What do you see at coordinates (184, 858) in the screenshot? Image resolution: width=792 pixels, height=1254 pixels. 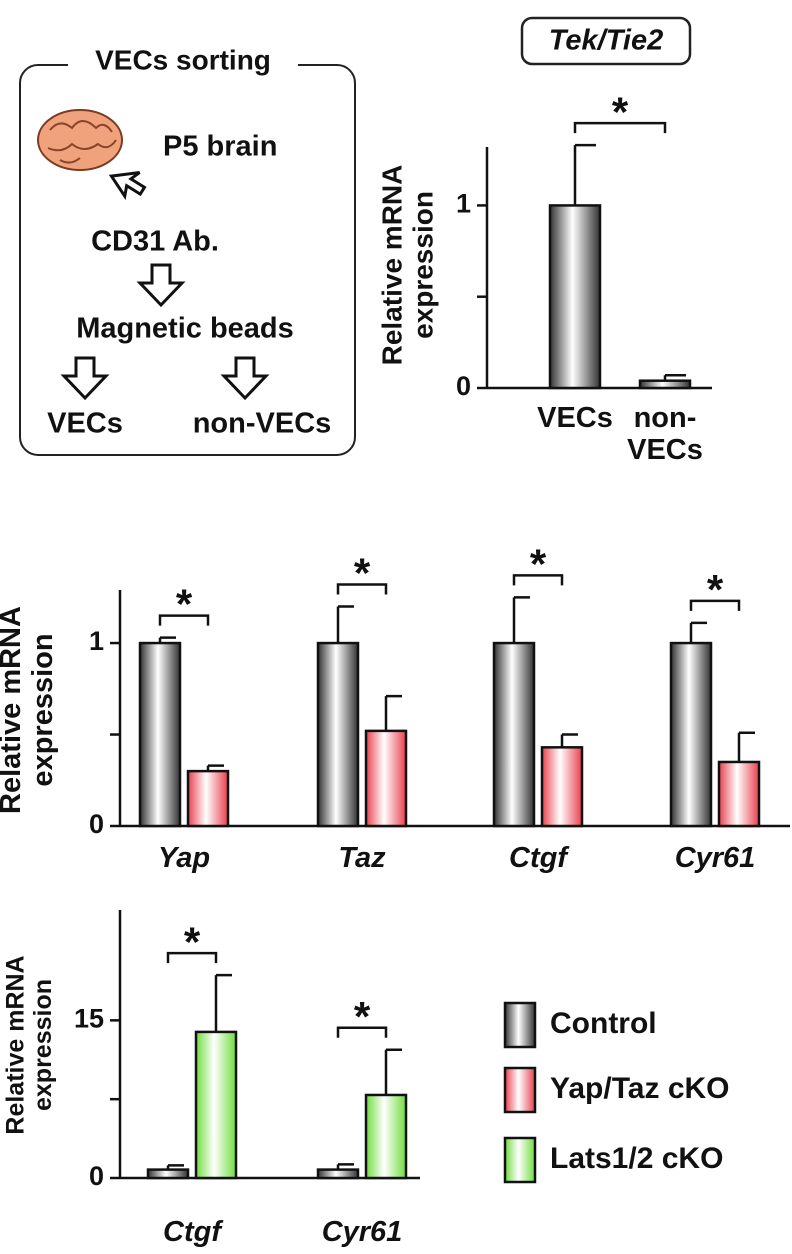 I see `x-tick-label: Yap` at bounding box center [184, 858].